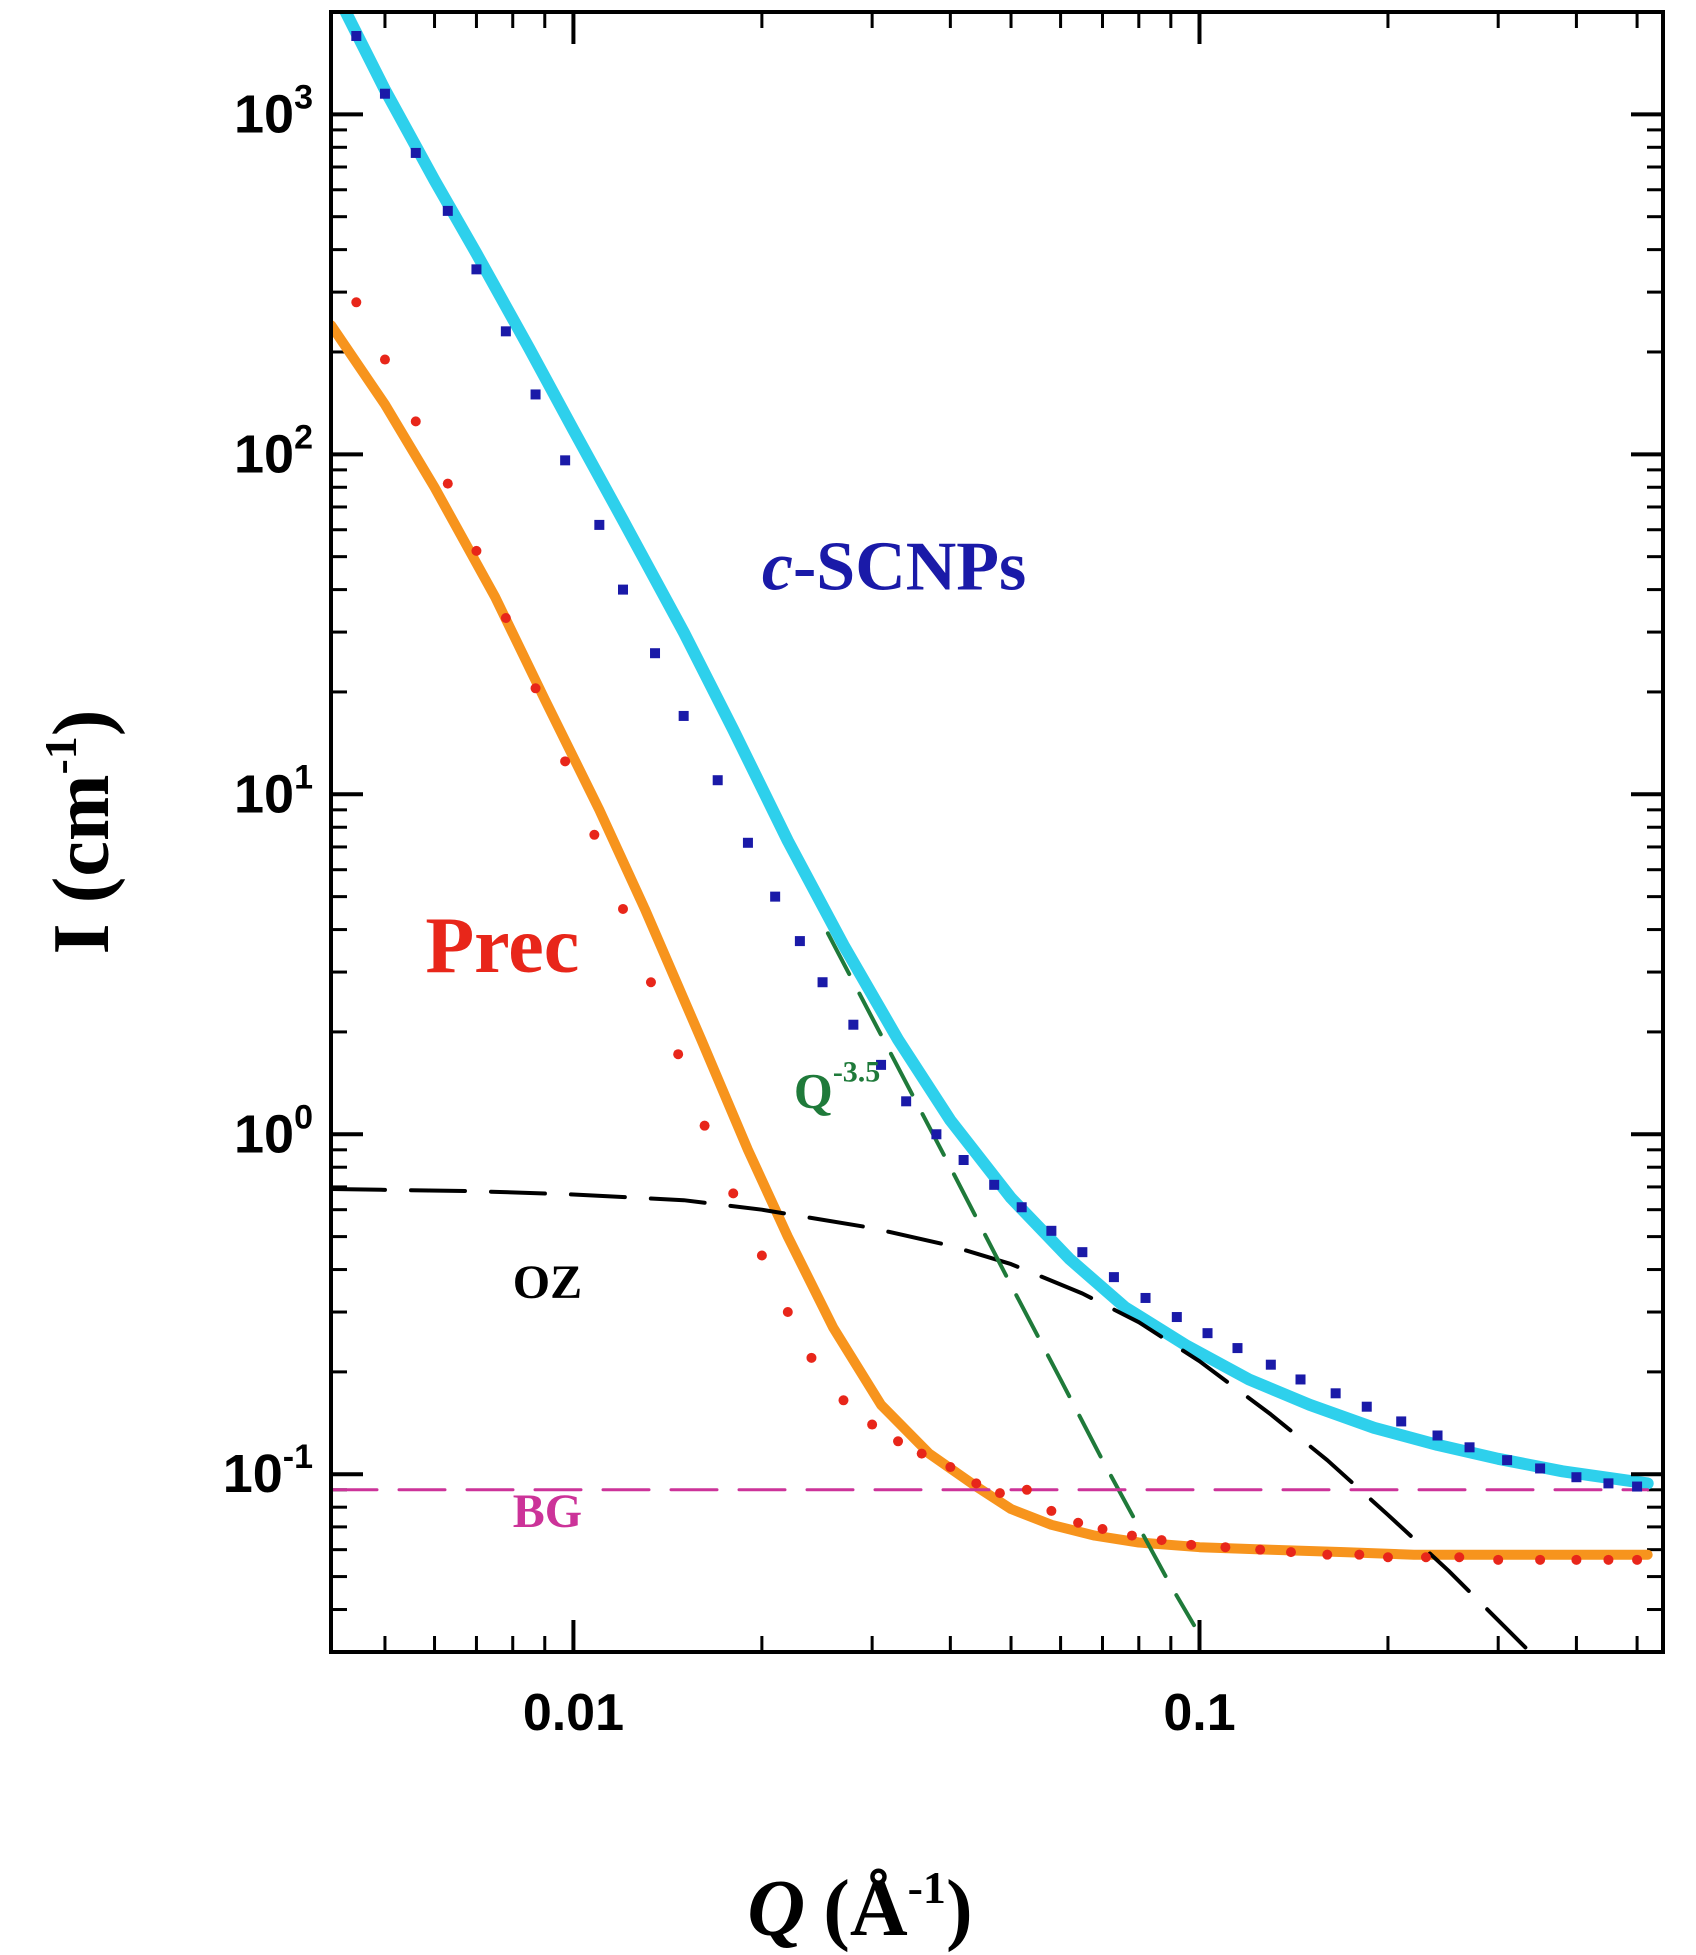 Image resolution: width=1696 pixels, height=1955 pixels. I want to click on y-axis-label: I (cm-1), so click(80, 832).